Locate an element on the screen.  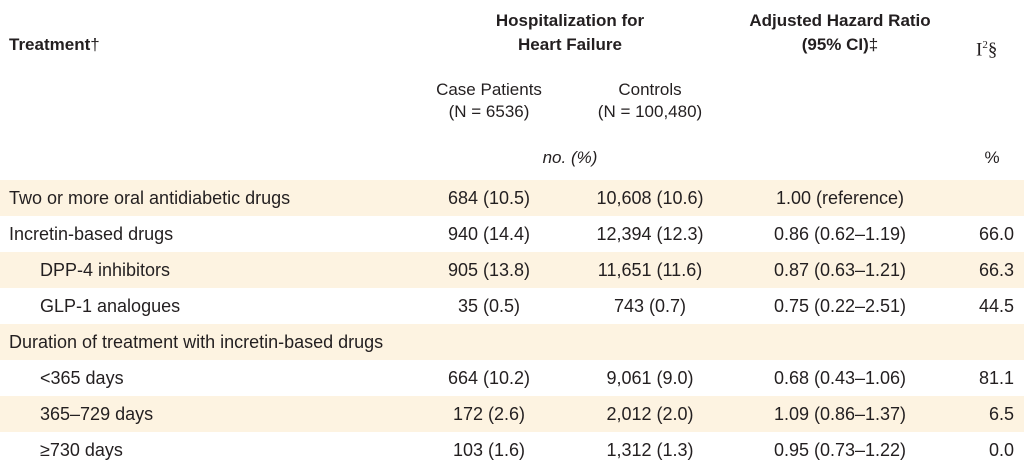
row-label: Incretin-based drugs is located at coordinates (91, 234).